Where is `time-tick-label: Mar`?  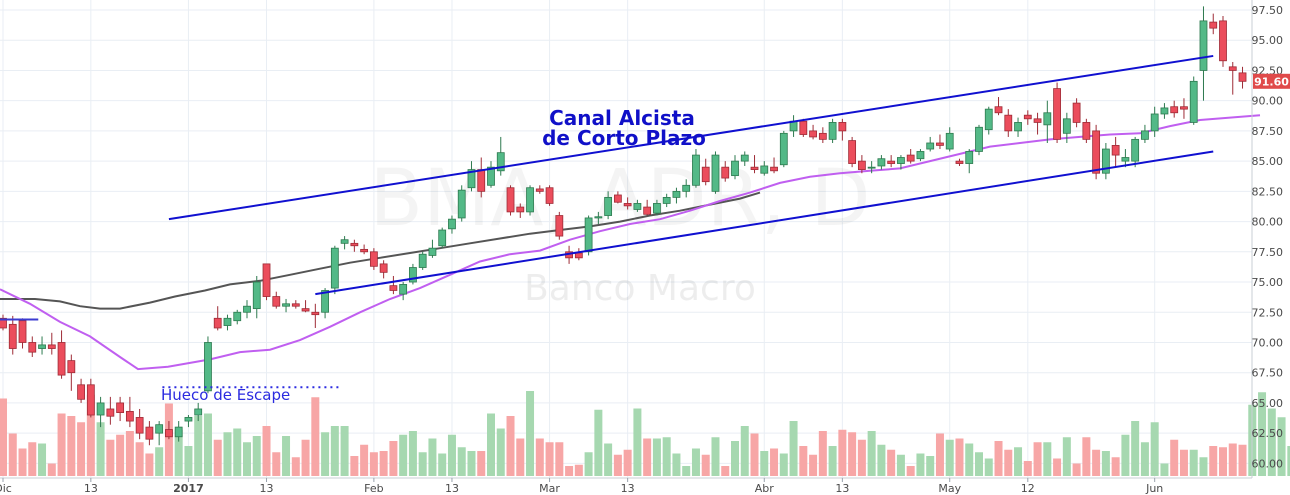 time-tick-label: Mar is located at coordinates (549, 488).